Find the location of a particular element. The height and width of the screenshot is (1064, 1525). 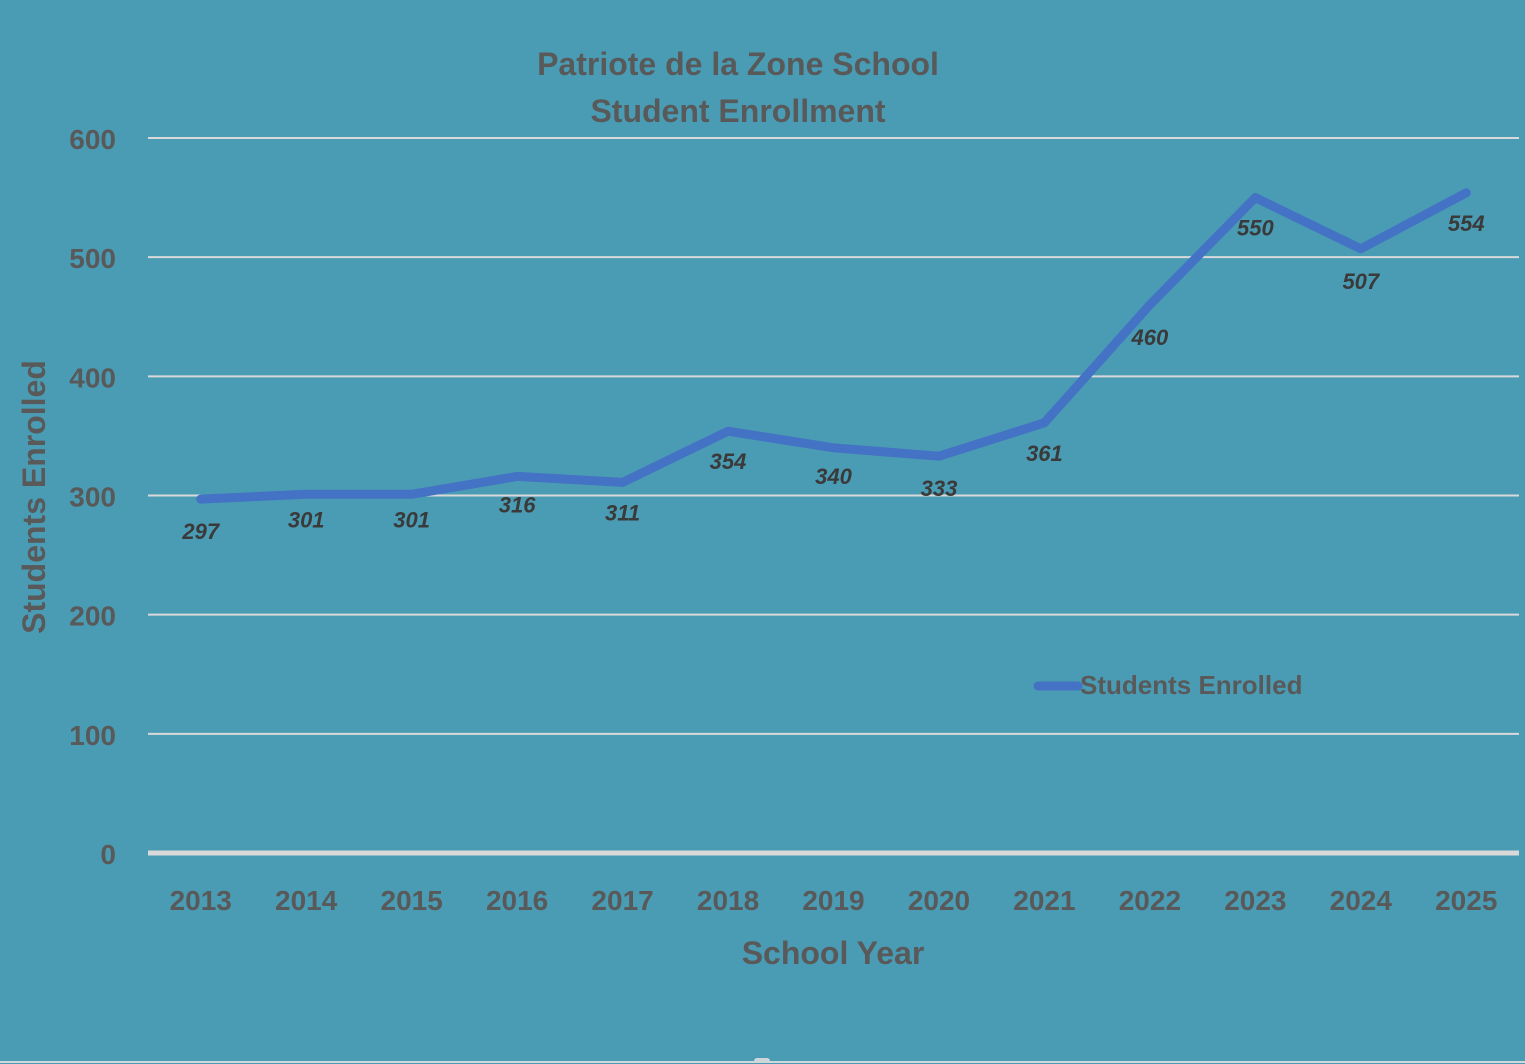

y-tick-label: 0 is located at coordinates (108, 854).